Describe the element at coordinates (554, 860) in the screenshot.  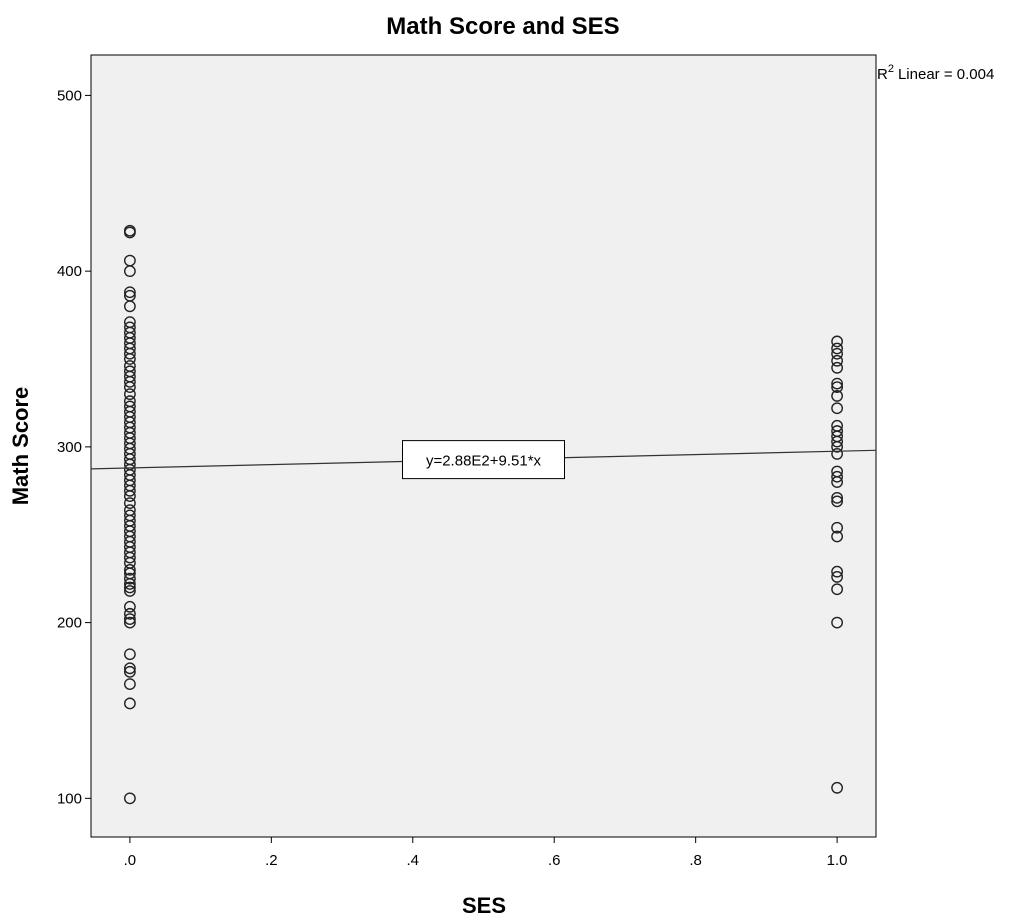
I see `x-tick-label: .6` at that location.